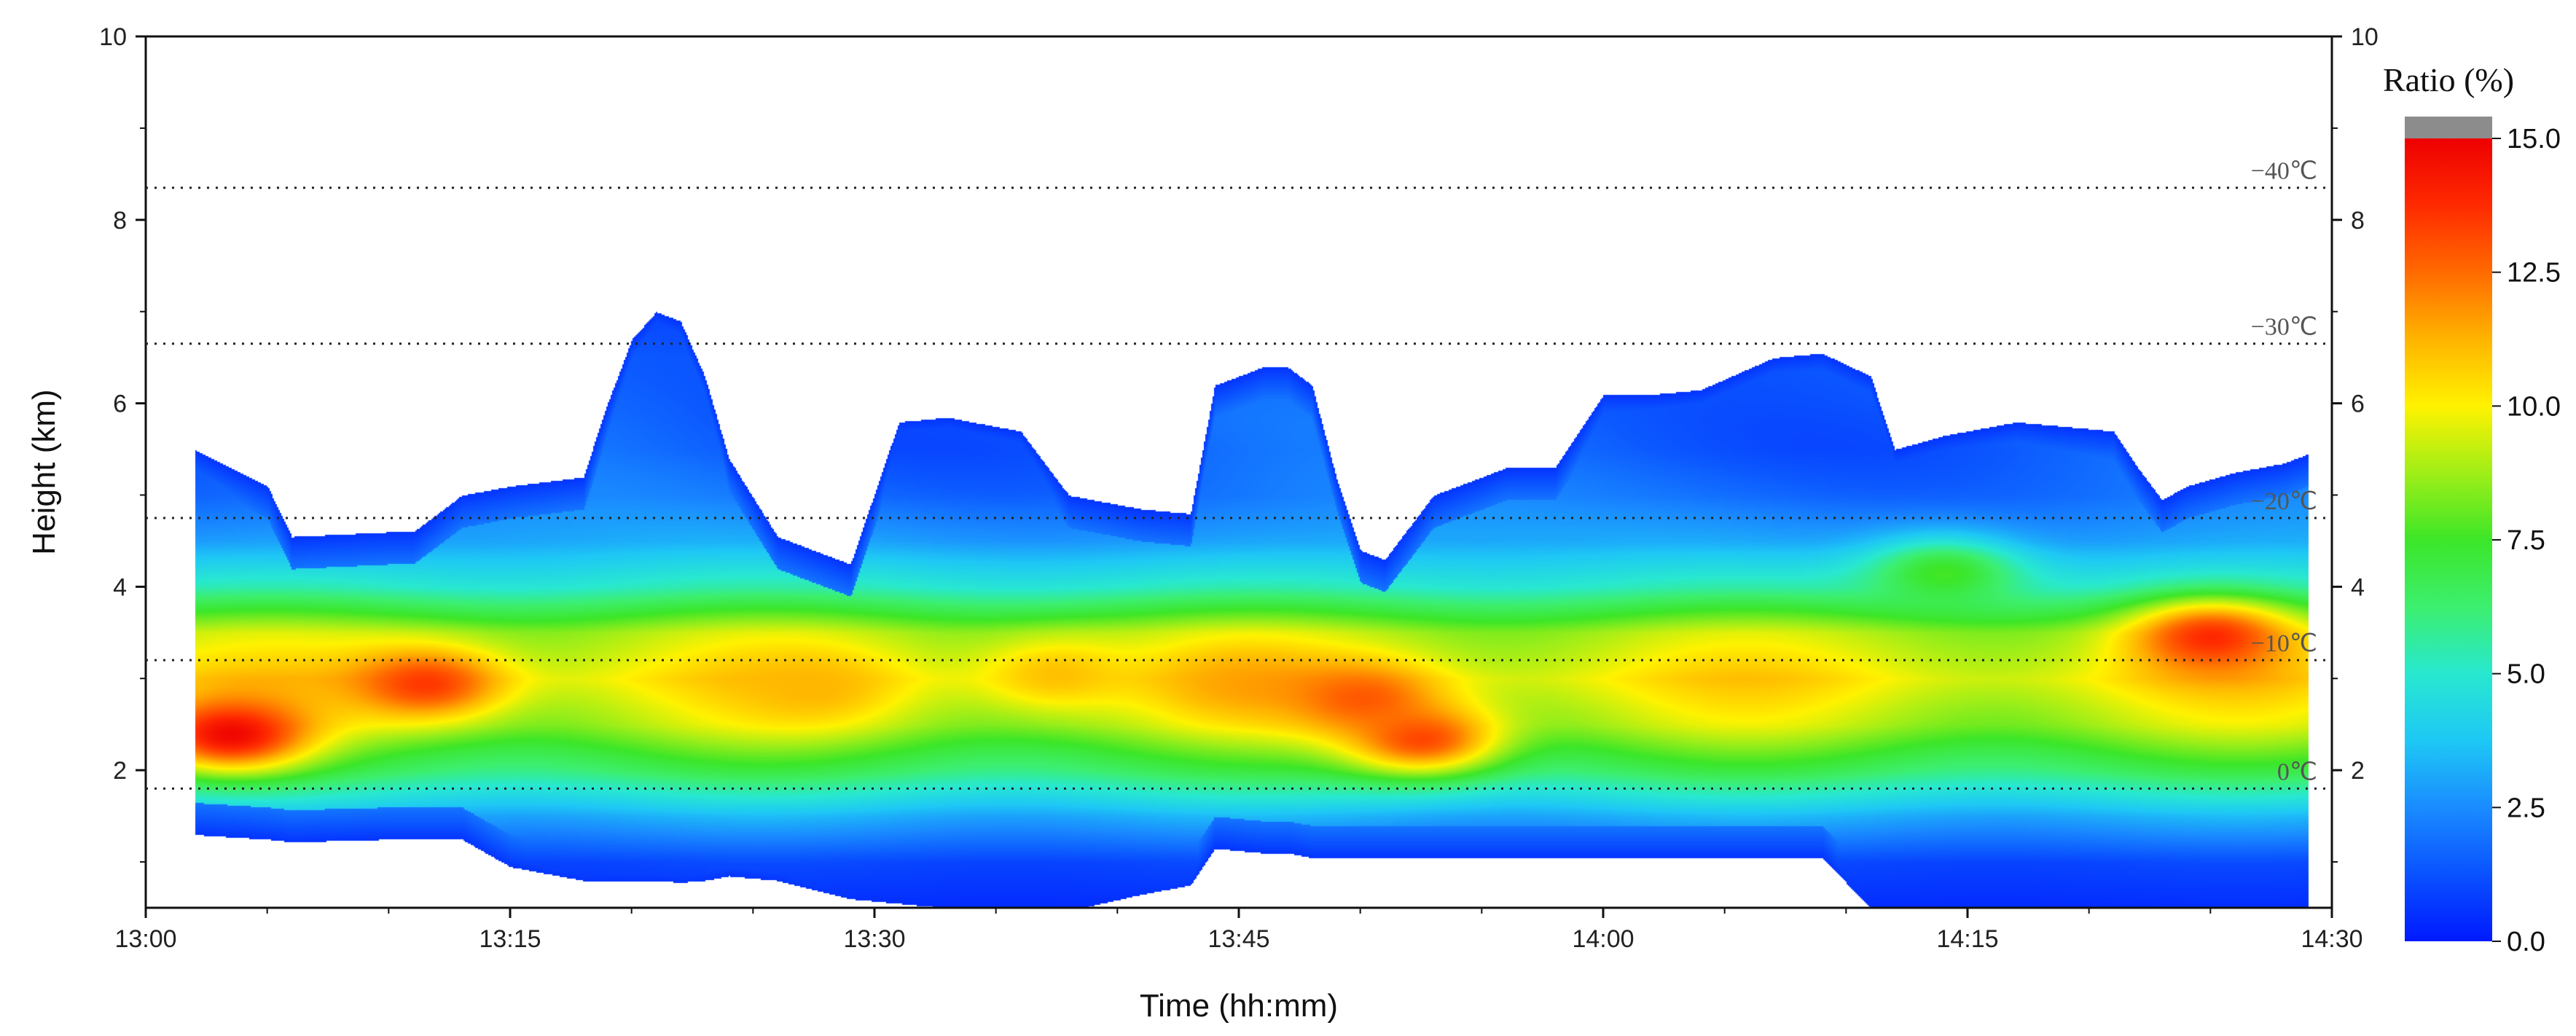 The width and height of the screenshot is (2576, 1036). I want to click on colorbar-tick-label: 5.0, so click(2526, 674).